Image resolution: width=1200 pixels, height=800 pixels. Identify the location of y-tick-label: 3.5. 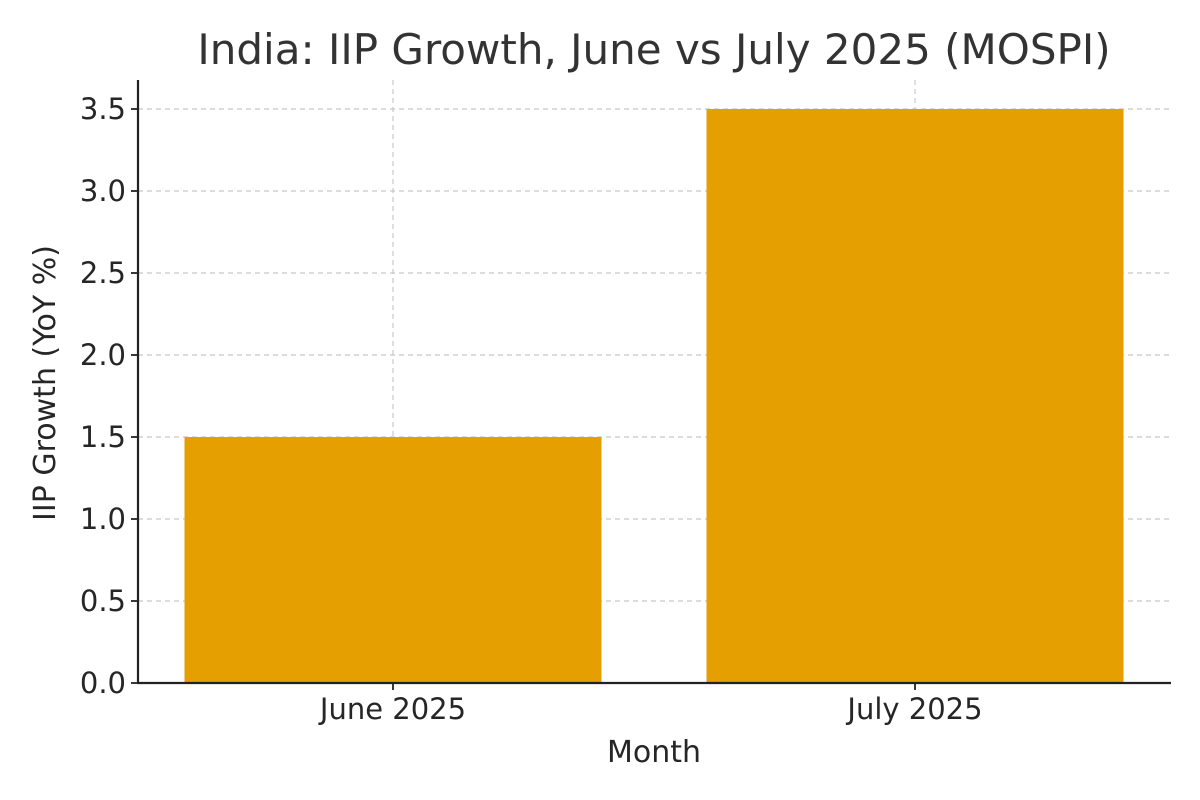
(103, 109).